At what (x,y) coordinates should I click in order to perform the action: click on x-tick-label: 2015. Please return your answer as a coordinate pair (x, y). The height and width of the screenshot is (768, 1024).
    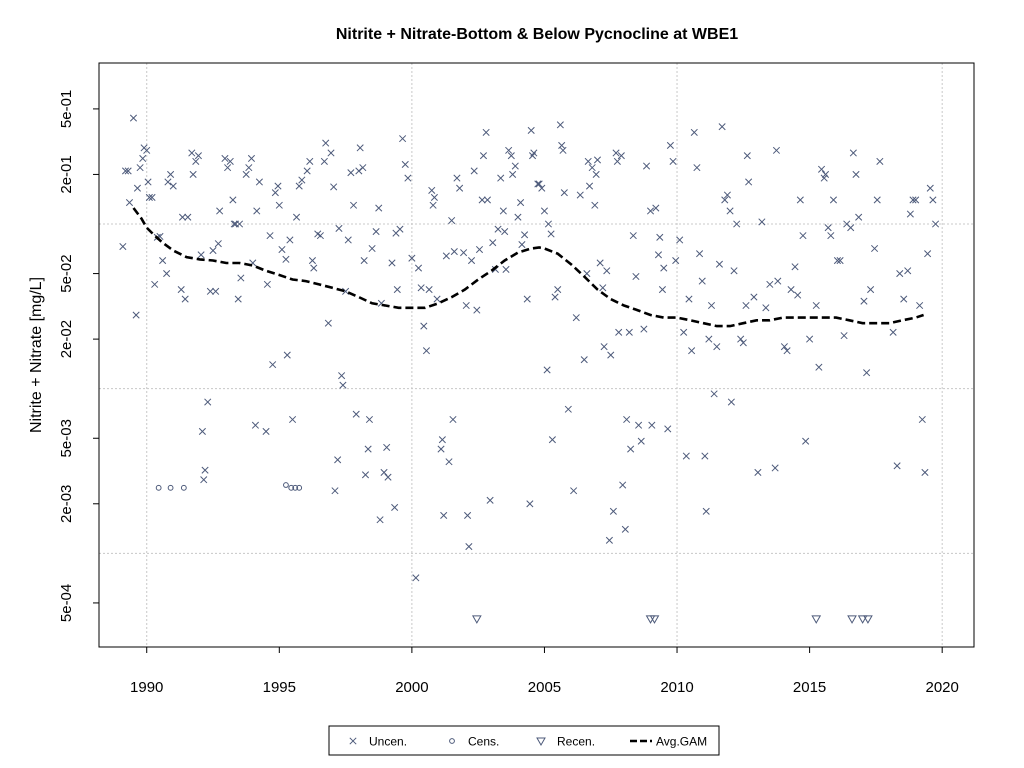
    Looking at the image, I should click on (809, 687).